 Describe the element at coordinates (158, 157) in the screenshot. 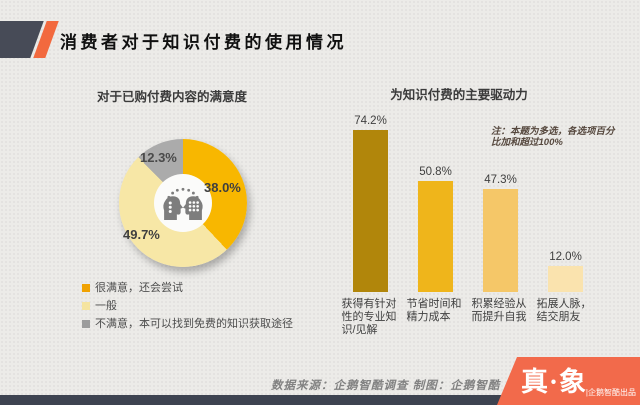

I see `pie-label-dissatisfied: 12.3%` at that location.